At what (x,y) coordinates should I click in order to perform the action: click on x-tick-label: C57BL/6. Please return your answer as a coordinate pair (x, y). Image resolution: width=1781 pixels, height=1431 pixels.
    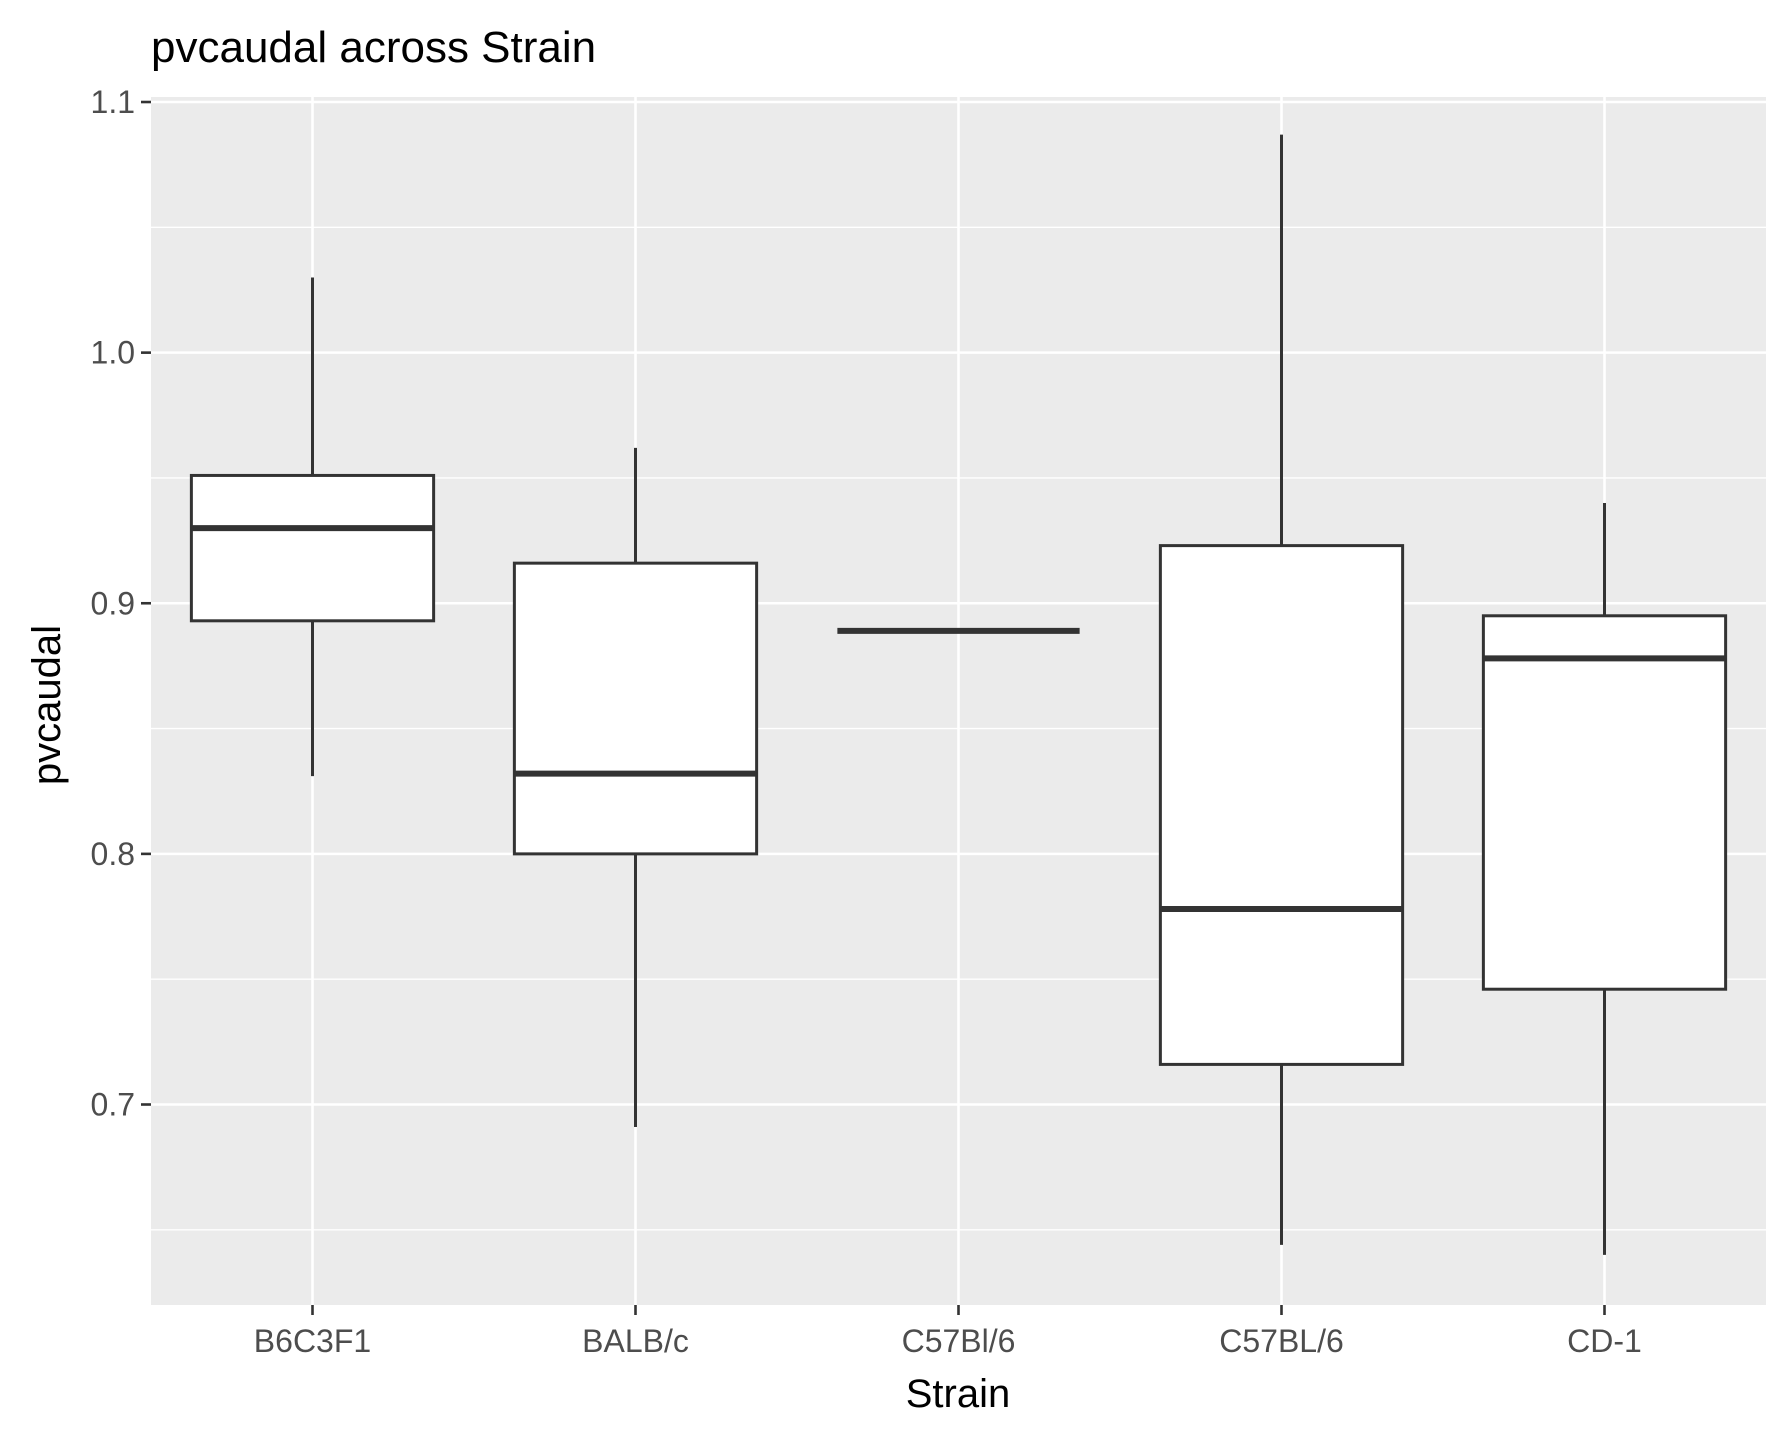
    Looking at the image, I should click on (1281, 1341).